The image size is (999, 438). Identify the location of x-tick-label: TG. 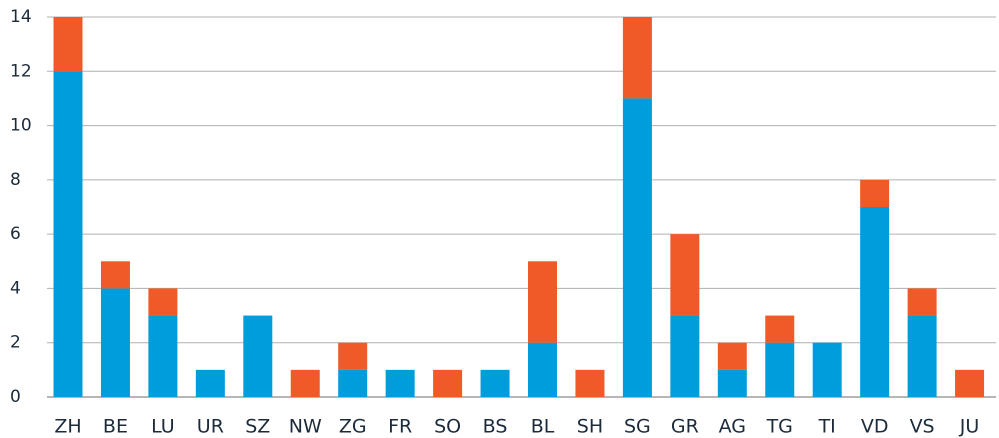
(779, 427).